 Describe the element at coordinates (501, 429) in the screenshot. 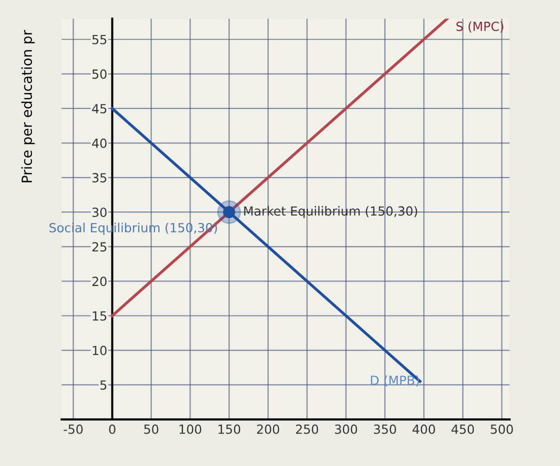

I see `x-tick-label: 500` at that location.